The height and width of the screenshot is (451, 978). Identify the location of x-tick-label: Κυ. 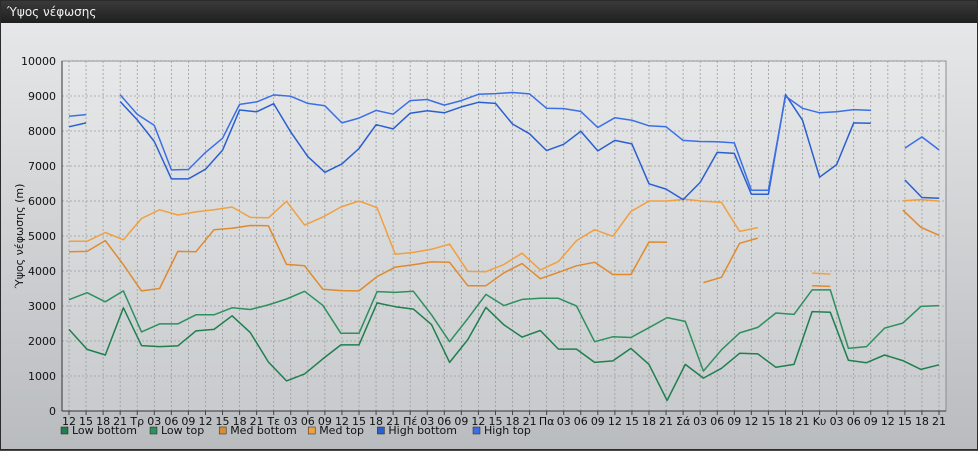
(820, 421).